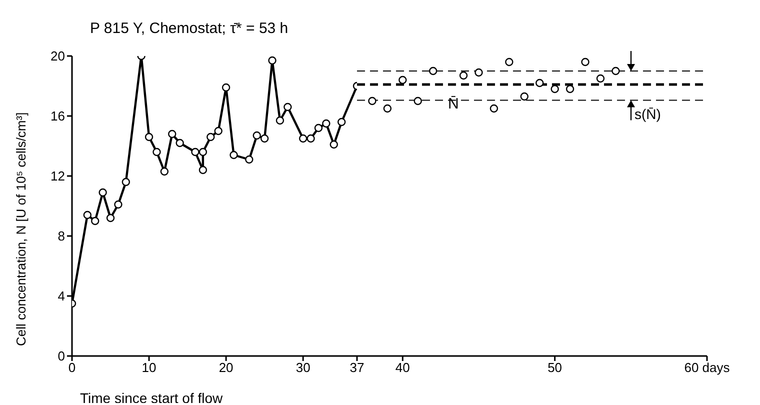 The width and height of the screenshot is (760, 405). What do you see at coordinates (61, 356) in the screenshot?
I see `y-tick-label: 0` at bounding box center [61, 356].